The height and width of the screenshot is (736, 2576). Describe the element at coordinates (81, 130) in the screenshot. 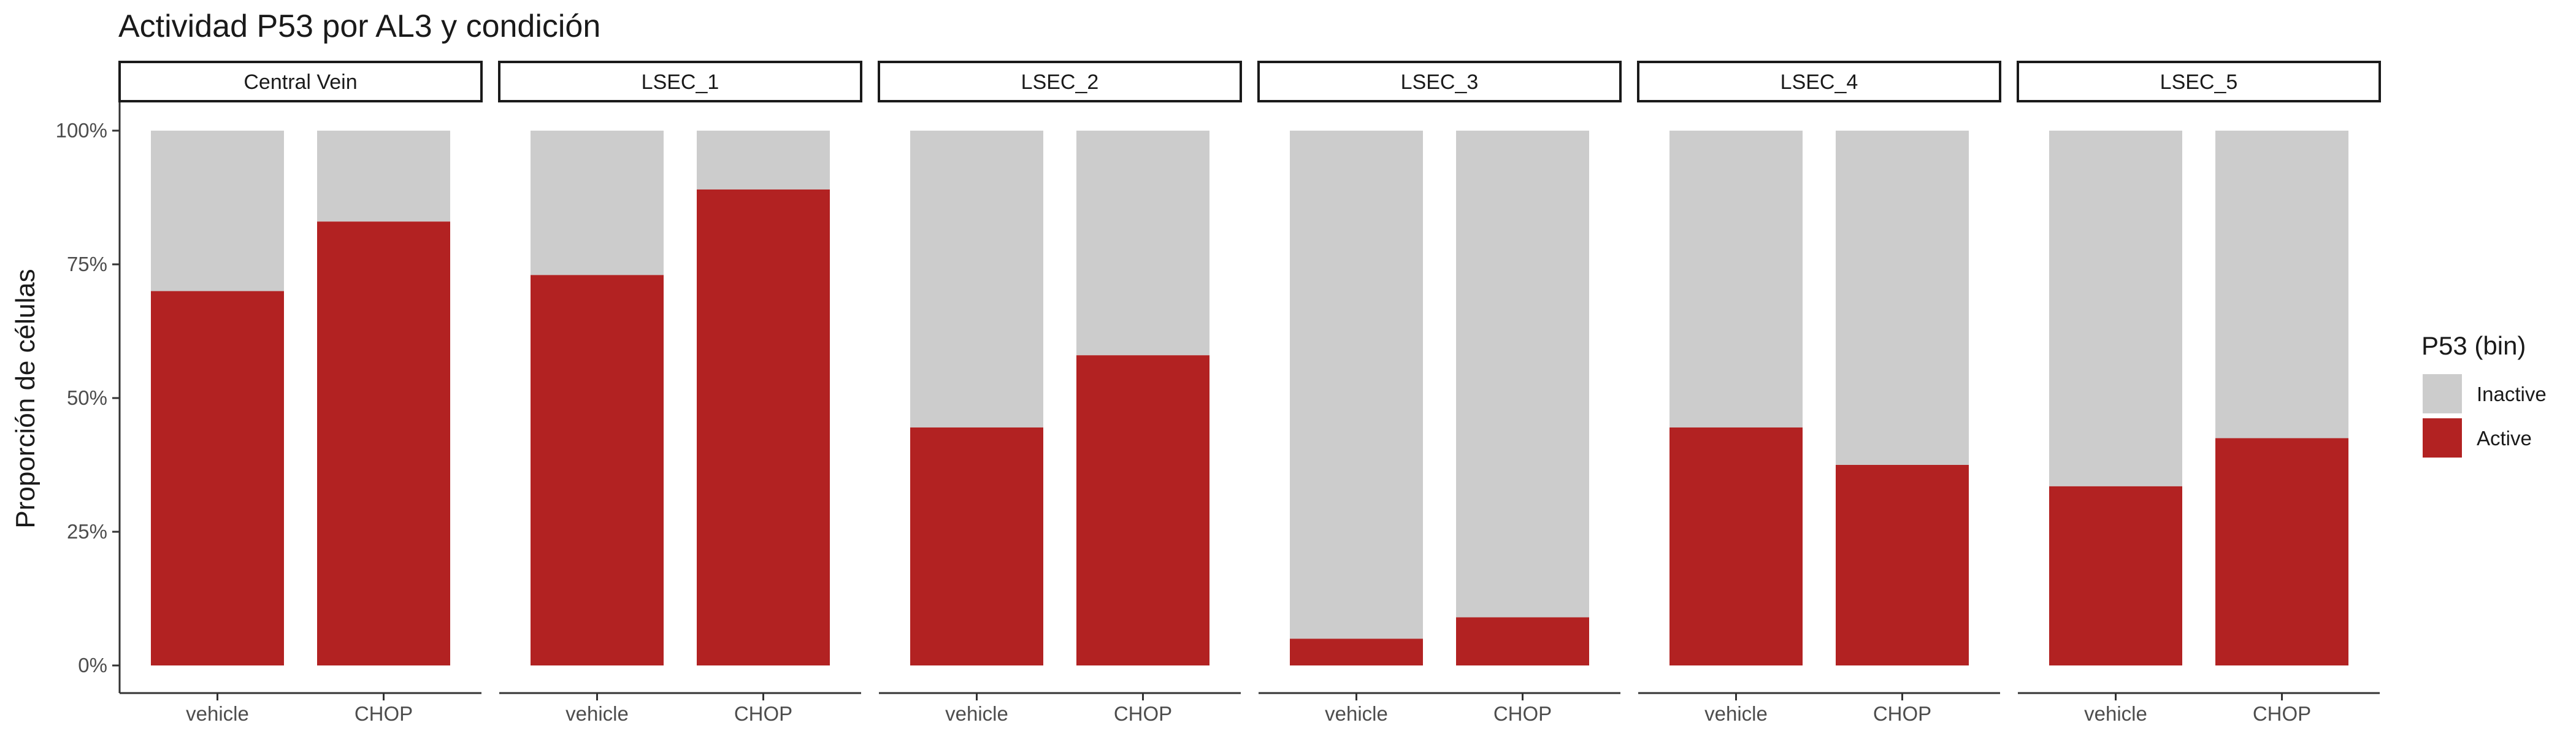

I see `y-tick-label: 100%` at that location.